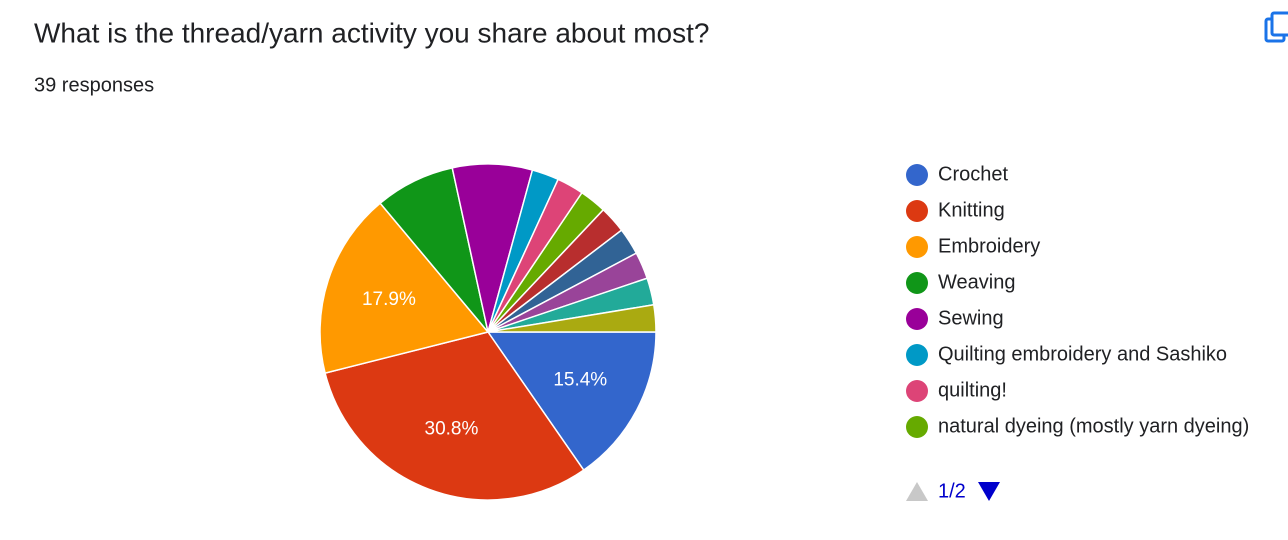 This screenshot has width=1288, height=540. Describe the element at coordinates (972, 390) in the screenshot. I see `legend-label: quilting!` at that location.